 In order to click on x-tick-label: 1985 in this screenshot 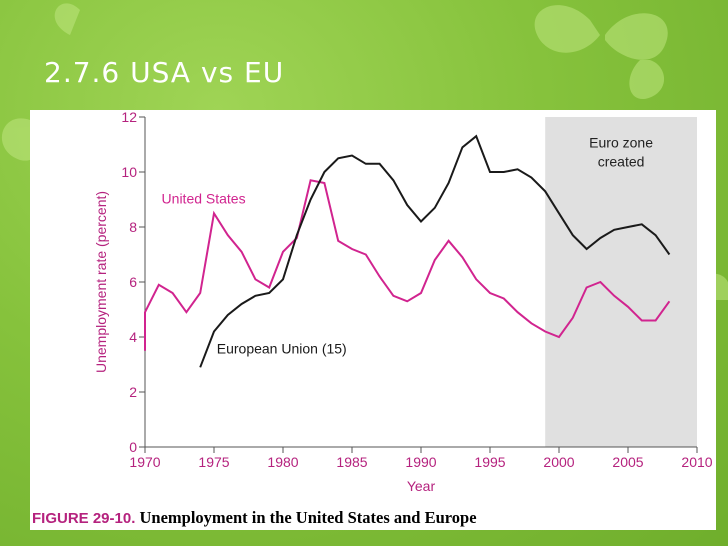, I will do `click(351, 462)`.